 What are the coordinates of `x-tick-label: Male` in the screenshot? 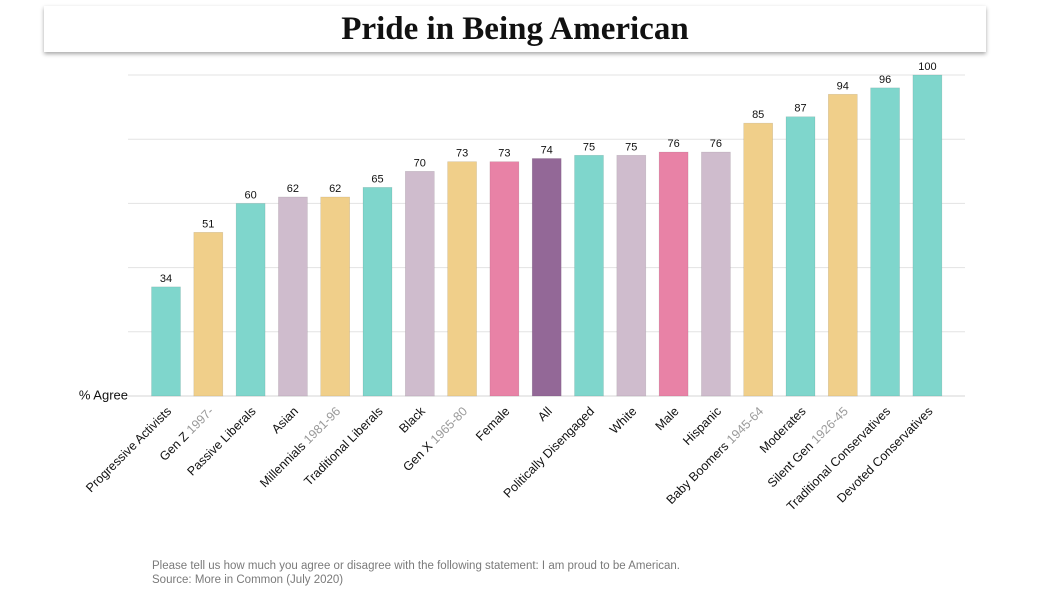 It's located at (667, 418).